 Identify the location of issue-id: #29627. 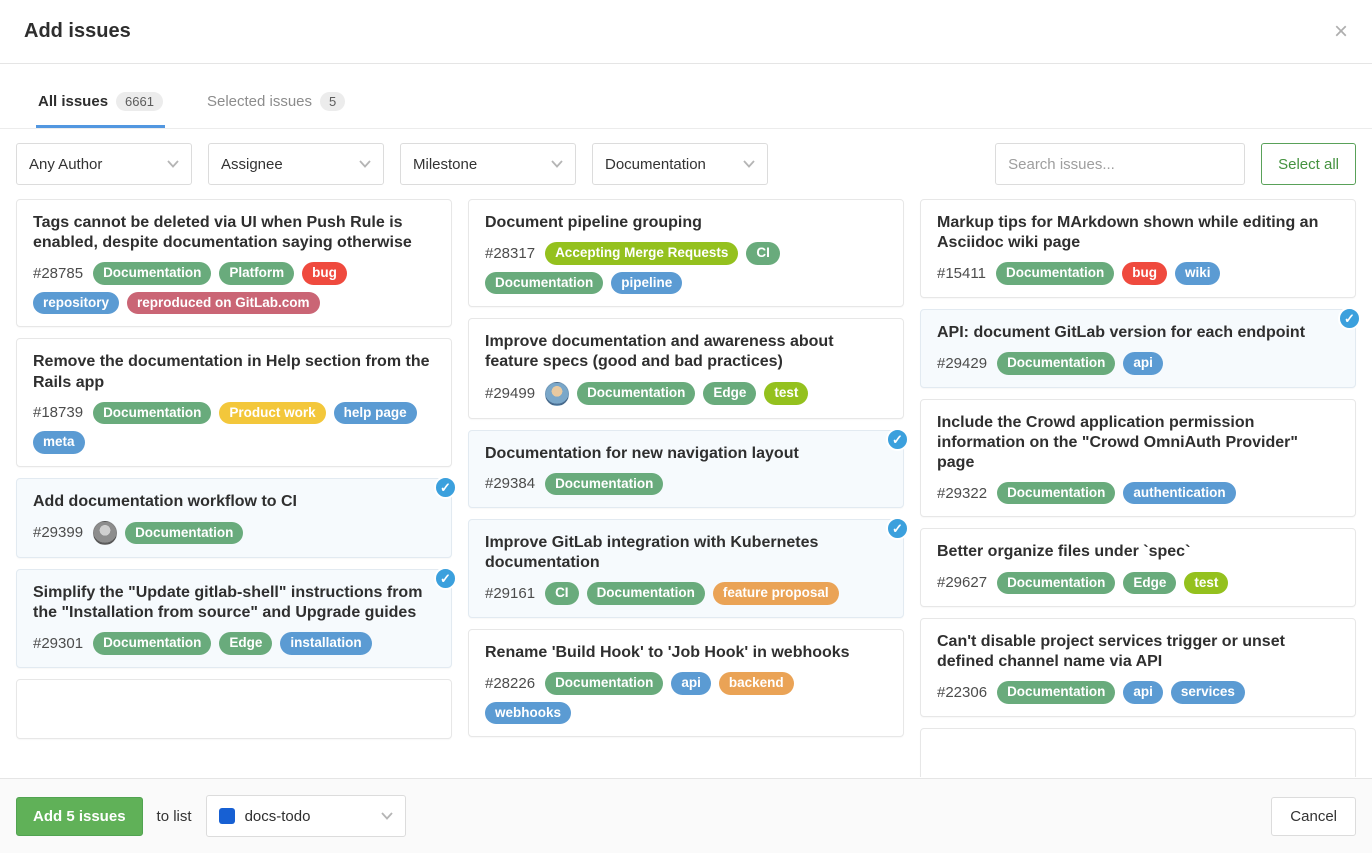
(962, 583).